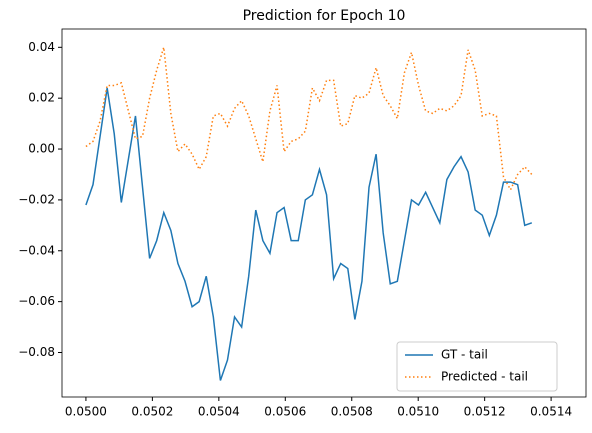  What do you see at coordinates (464, 355) in the screenshot?
I see `legend-label: GT - tail` at bounding box center [464, 355].